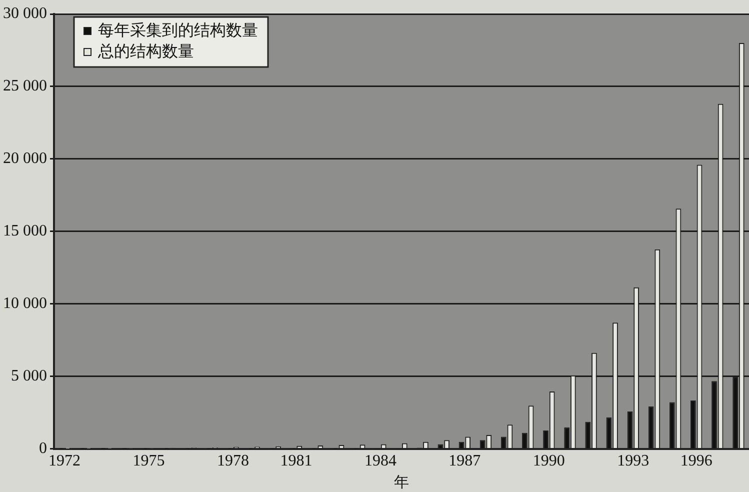 The height and width of the screenshot is (492, 749). What do you see at coordinates (401, 481) in the screenshot?
I see `x-axis-title: 年` at bounding box center [401, 481].